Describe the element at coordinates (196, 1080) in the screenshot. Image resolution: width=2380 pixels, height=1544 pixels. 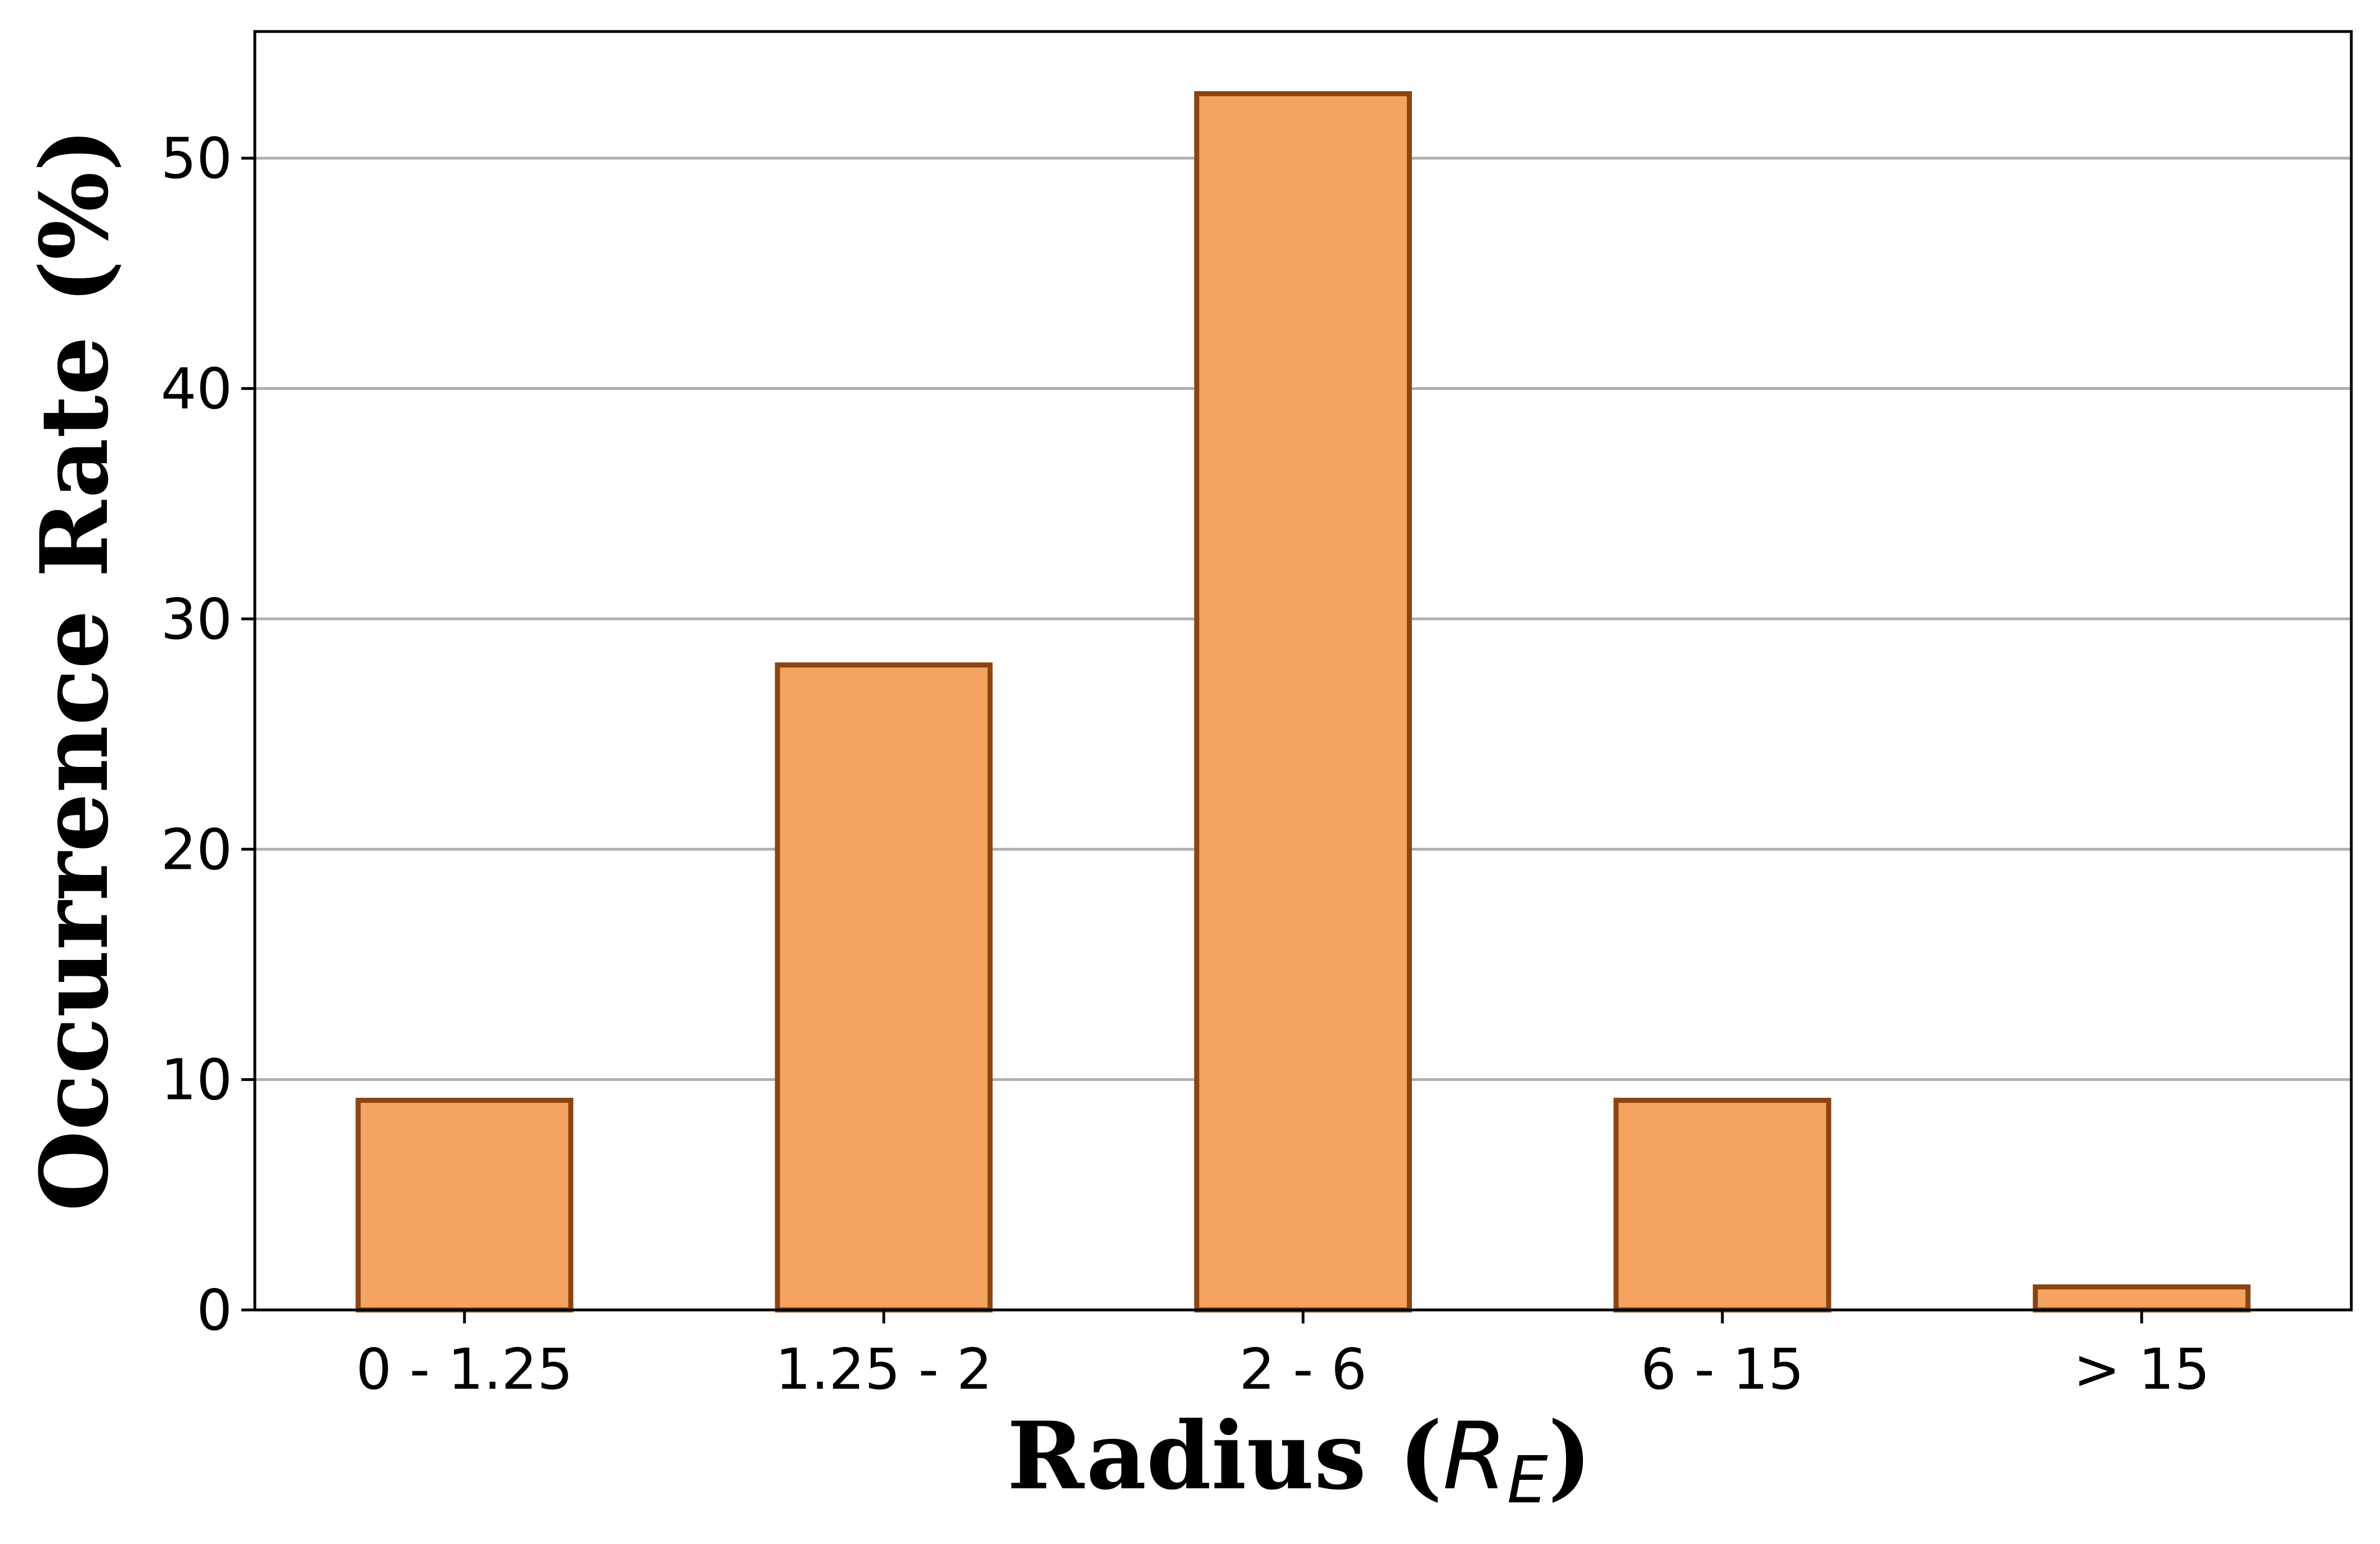
I see `y-tick-label: 10` at that location.